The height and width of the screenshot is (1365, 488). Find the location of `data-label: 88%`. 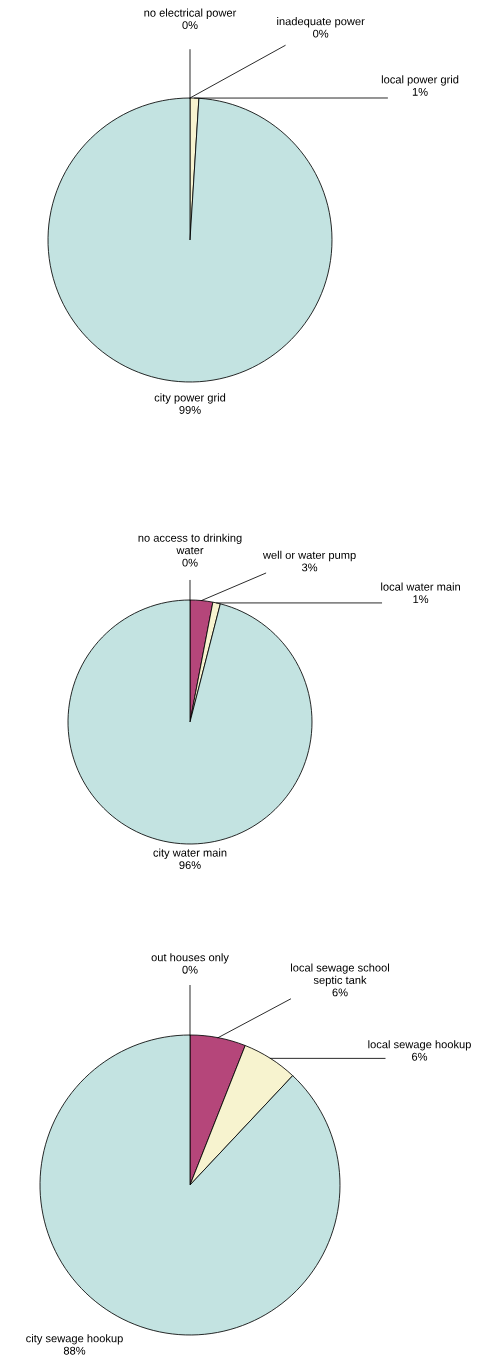

data-label: 88% is located at coordinates (74, 1350).